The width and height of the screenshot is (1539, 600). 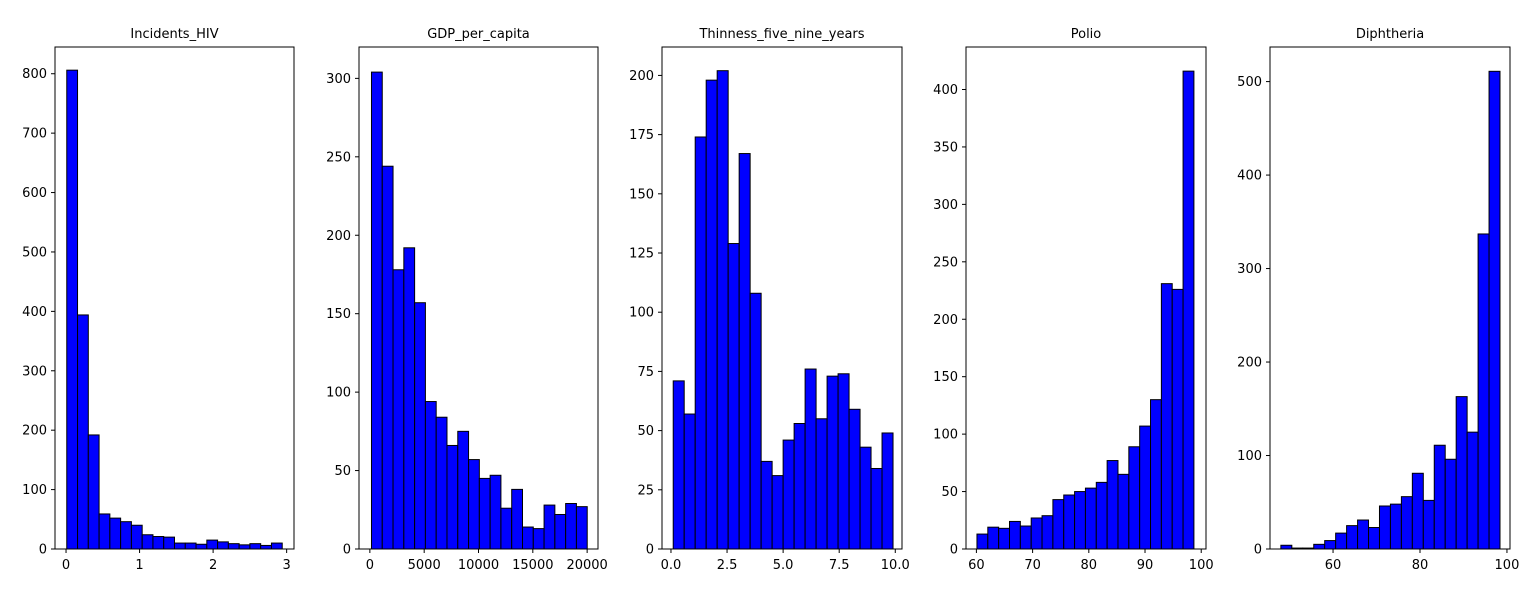 I want to click on y-tick-label: 175, so click(x=641, y=135).